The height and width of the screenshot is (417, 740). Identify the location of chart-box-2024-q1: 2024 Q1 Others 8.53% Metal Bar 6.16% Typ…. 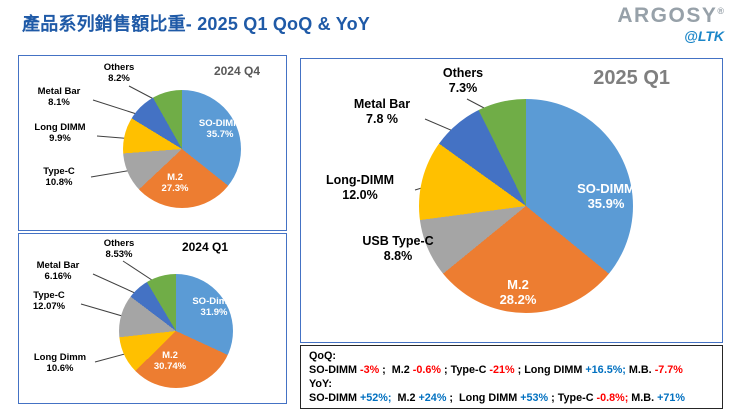
(152, 318).